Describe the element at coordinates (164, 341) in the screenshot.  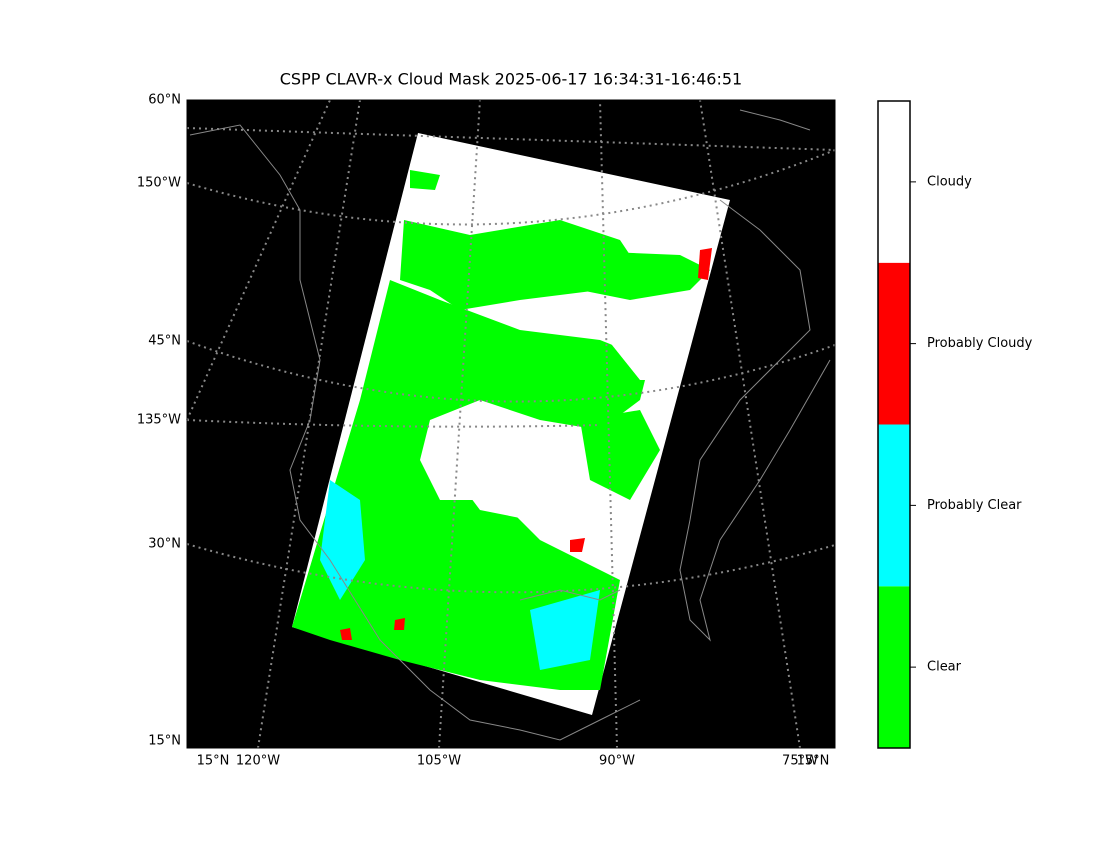
I see `left-label: 45°N` at that location.